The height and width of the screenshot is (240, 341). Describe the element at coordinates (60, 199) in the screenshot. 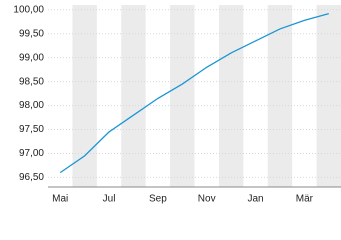

I see `x-tick-label: Mai` at that location.